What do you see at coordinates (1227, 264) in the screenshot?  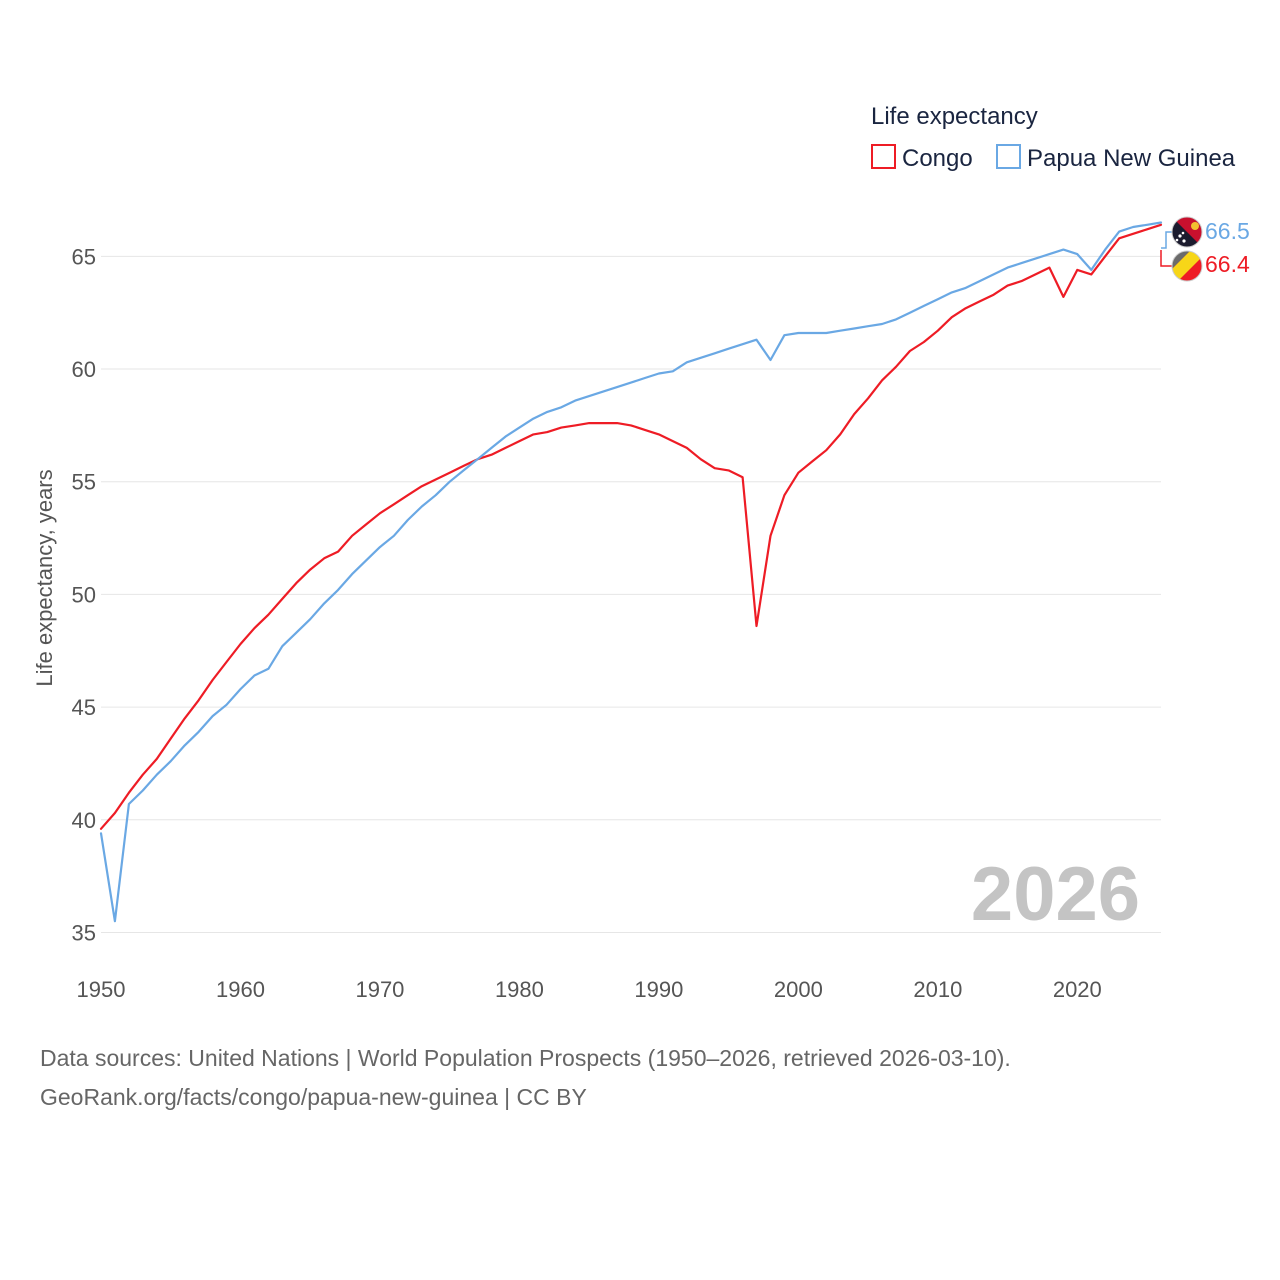 I see `end-label-congo-value: 66.4` at bounding box center [1227, 264].